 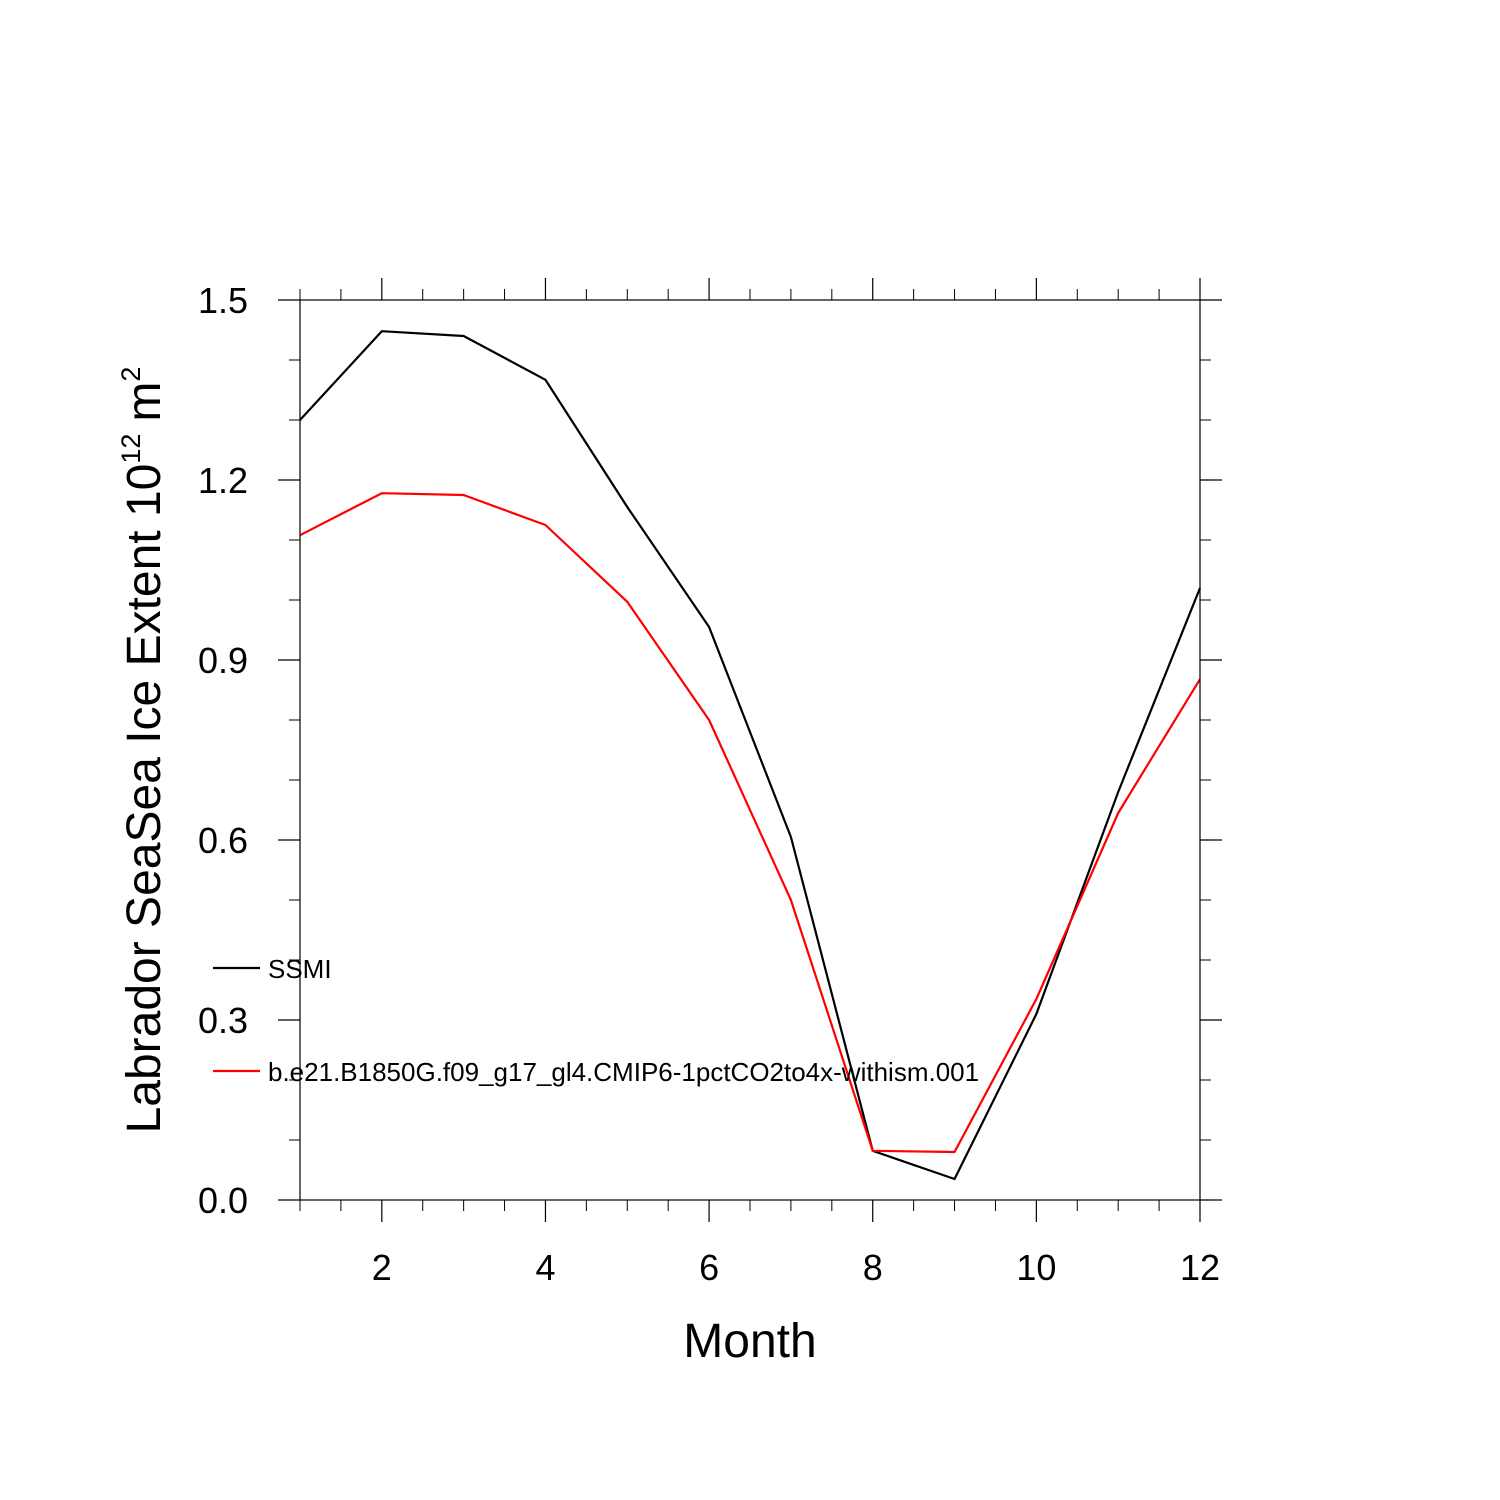 I want to click on x-tick-label: 8, so click(x=873, y=1267).